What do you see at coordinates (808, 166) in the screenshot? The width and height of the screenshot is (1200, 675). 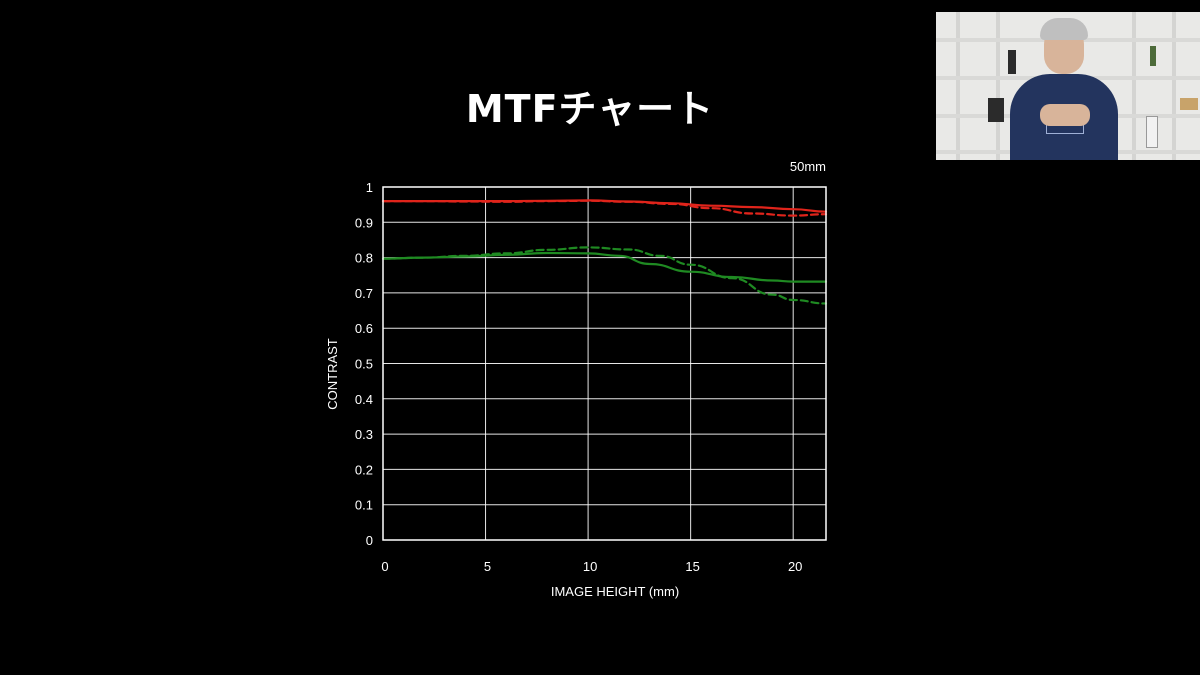 I see `chart-annotation: 50mm` at bounding box center [808, 166].